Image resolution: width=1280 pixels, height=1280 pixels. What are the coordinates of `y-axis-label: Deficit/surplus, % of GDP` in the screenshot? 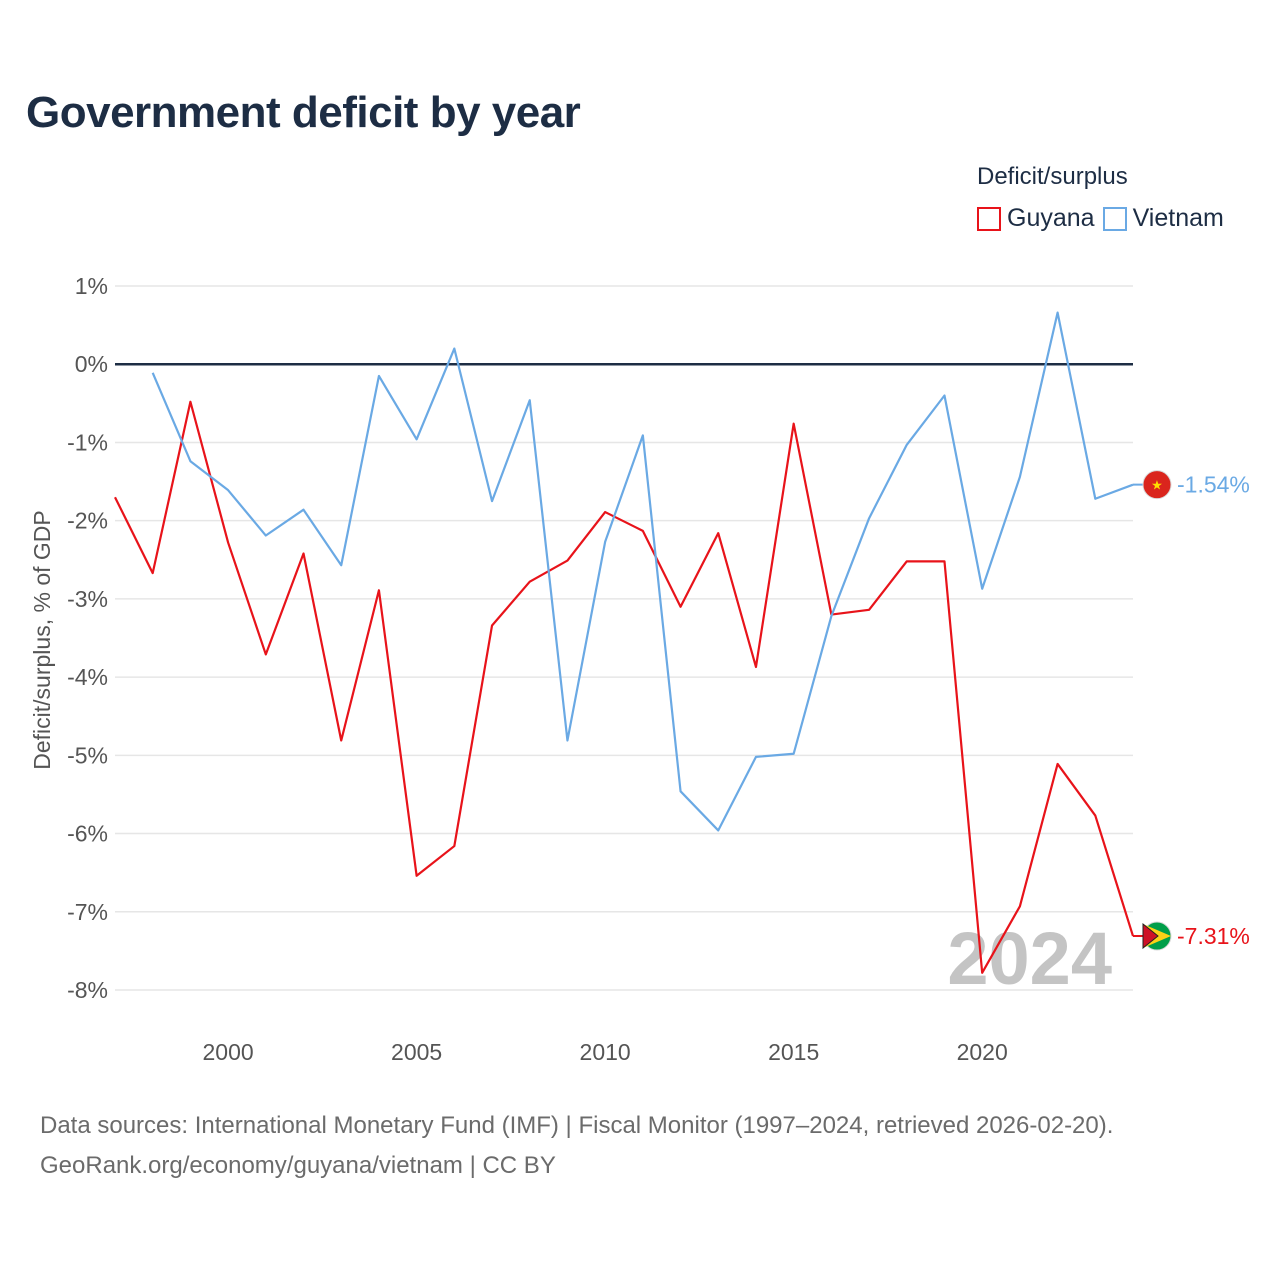 It's located at (42, 639).